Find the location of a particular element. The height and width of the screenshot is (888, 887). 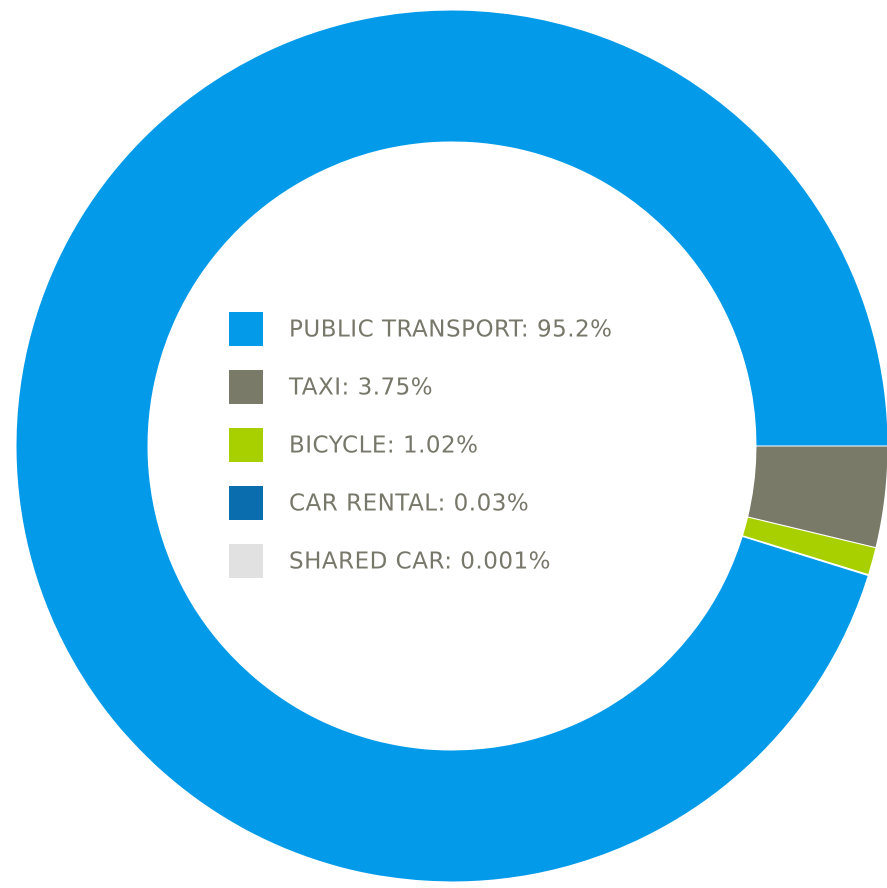

legend-label: PUBLIC TRANSPORT: 95.2% is located at coordinates (451, 330).